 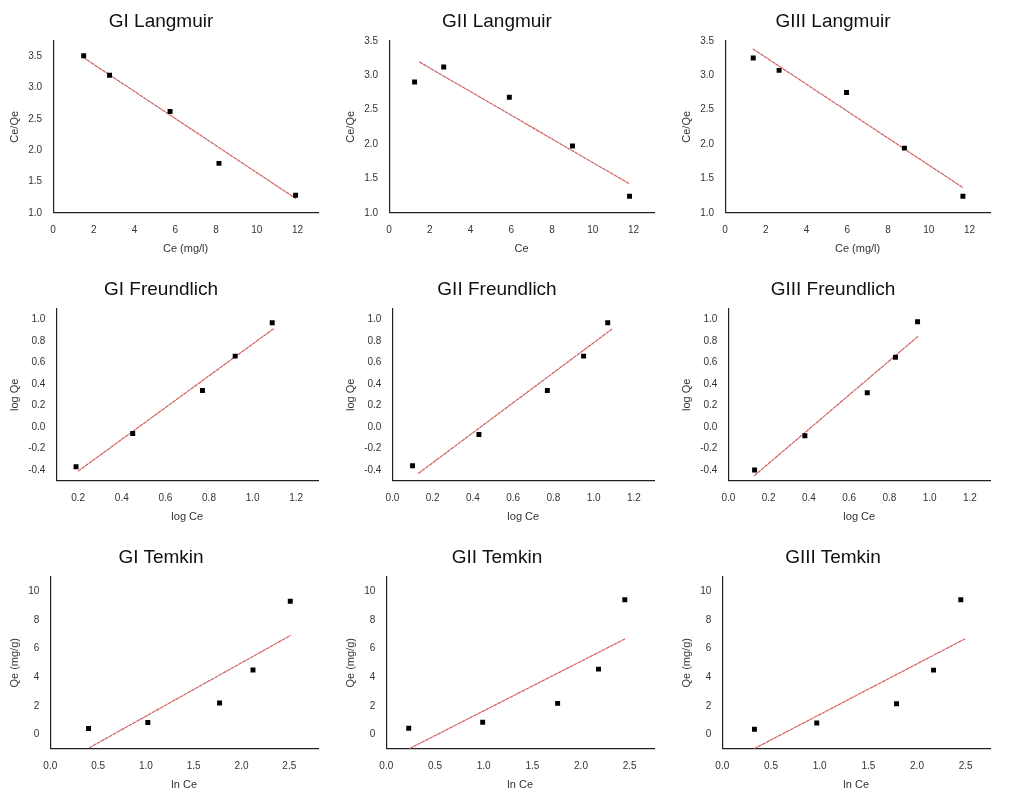 What do you see at coordinates (34, 590) in the screenshot?
I see `y-tick-label: 10` at bounding box center [34, 590].